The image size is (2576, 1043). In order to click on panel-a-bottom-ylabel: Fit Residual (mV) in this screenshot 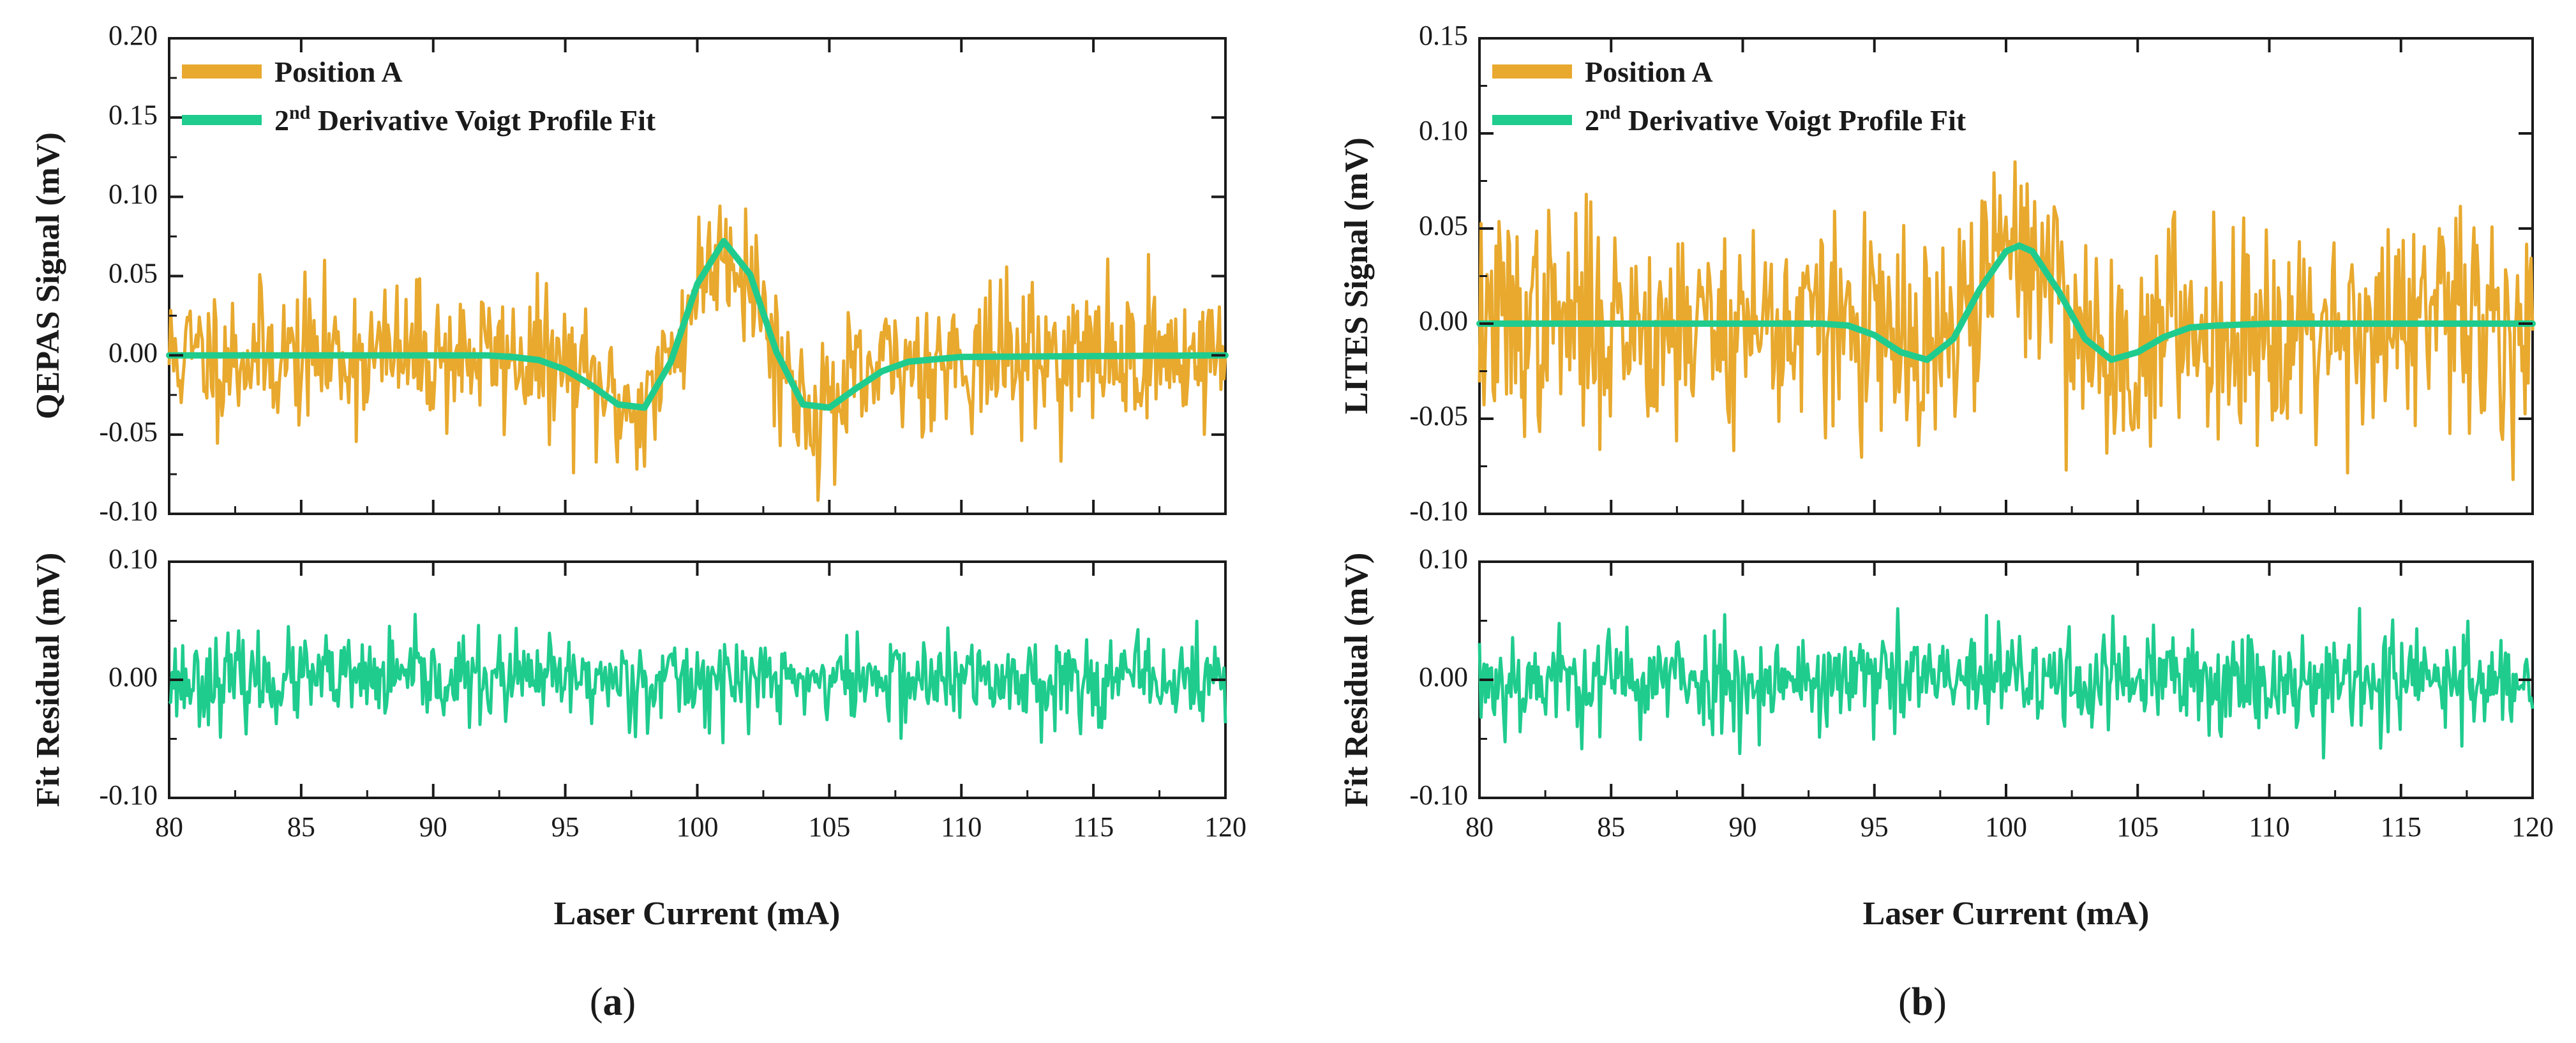, I will do `click(48, 680)`.